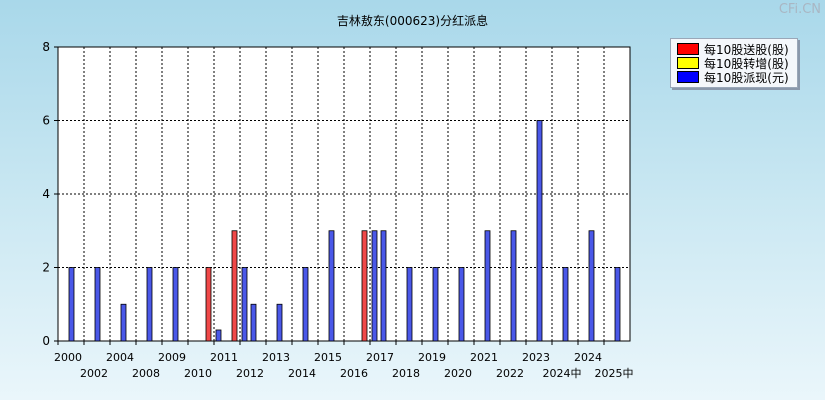  I want to click on legend-label-pai: 每10股派现(元), so click(746, 77).